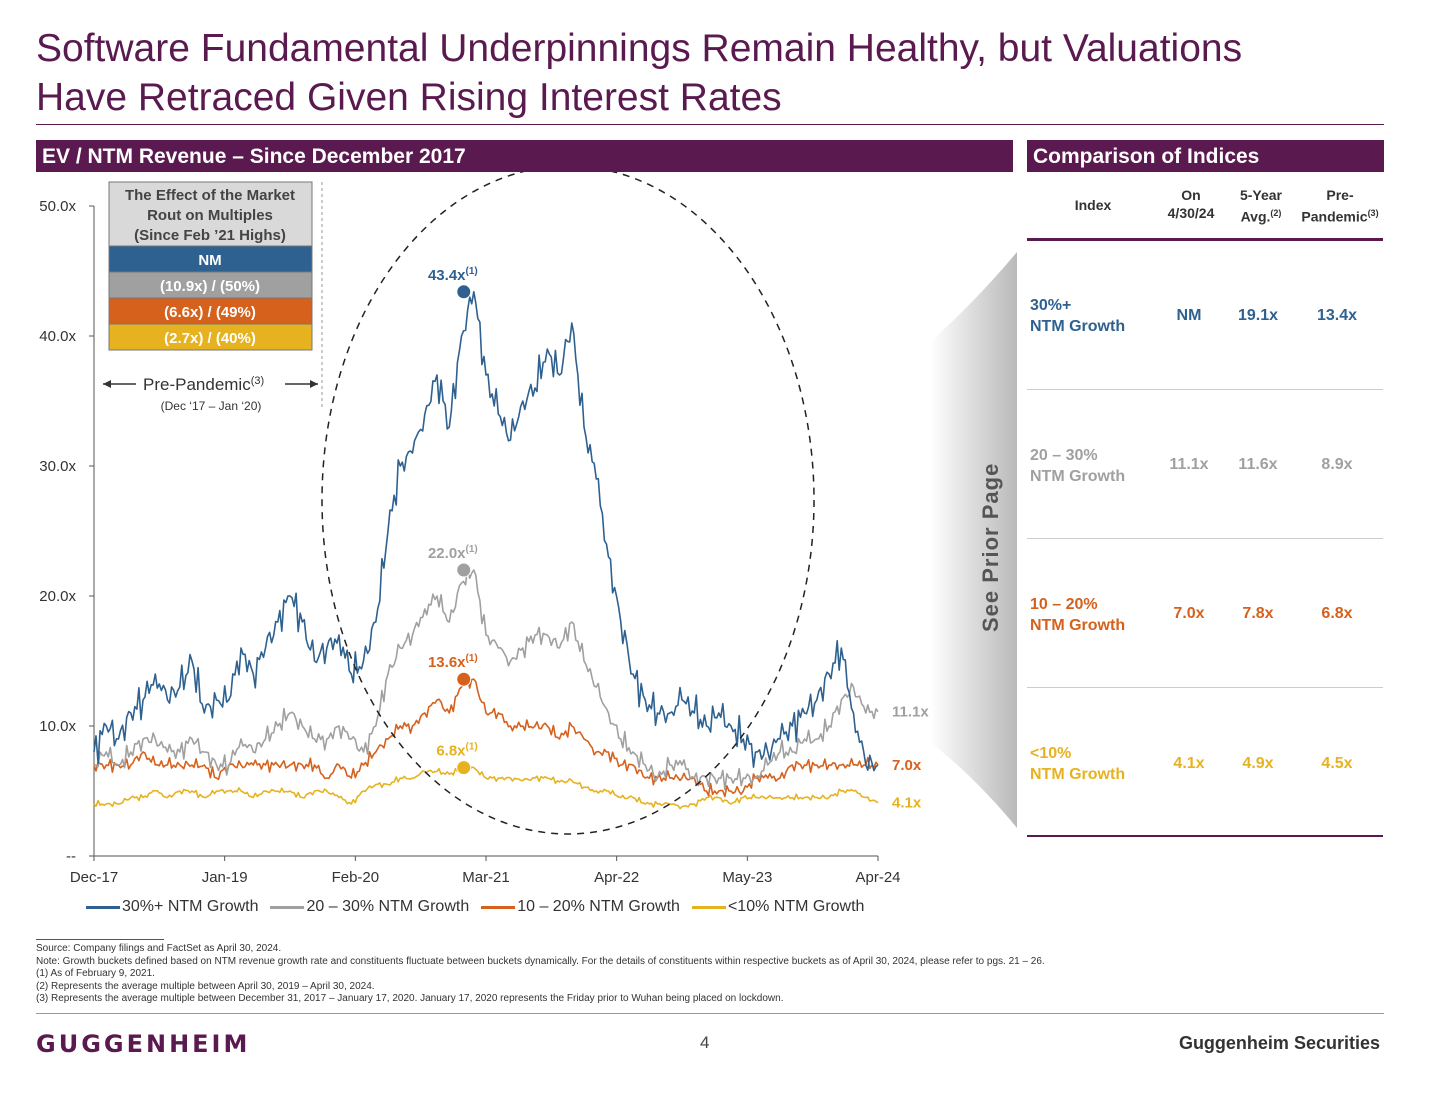 The width and height of the screenshot is (1456, 1101). Describe the element at coordinates (1189, 613) in the screenshot. I see `value-10-current: 7.0x` at that location.